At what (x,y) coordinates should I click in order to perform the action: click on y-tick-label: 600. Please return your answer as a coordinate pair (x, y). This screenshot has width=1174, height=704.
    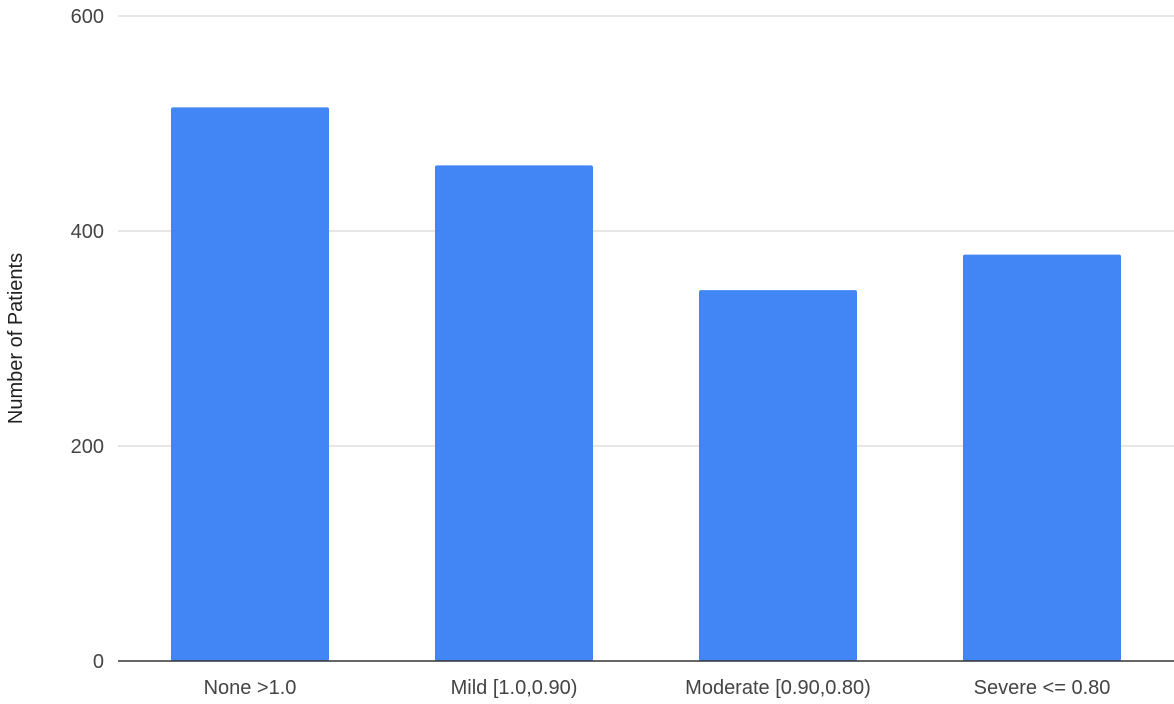
    Looking at the image, I should click on (87, 17).